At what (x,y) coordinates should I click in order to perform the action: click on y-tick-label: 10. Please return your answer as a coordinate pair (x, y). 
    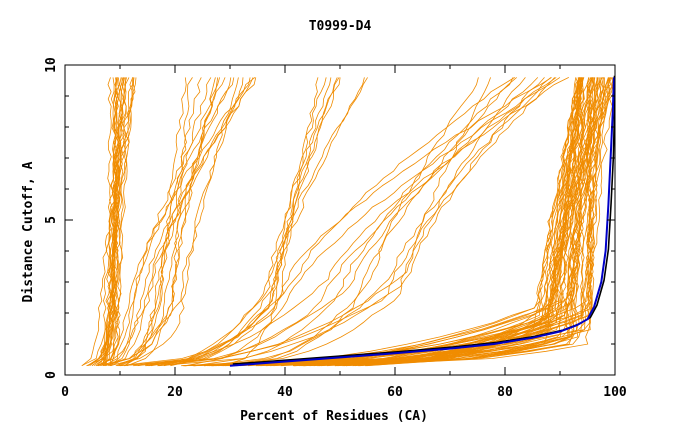
    Looking at the image, I should click on (51, 65).